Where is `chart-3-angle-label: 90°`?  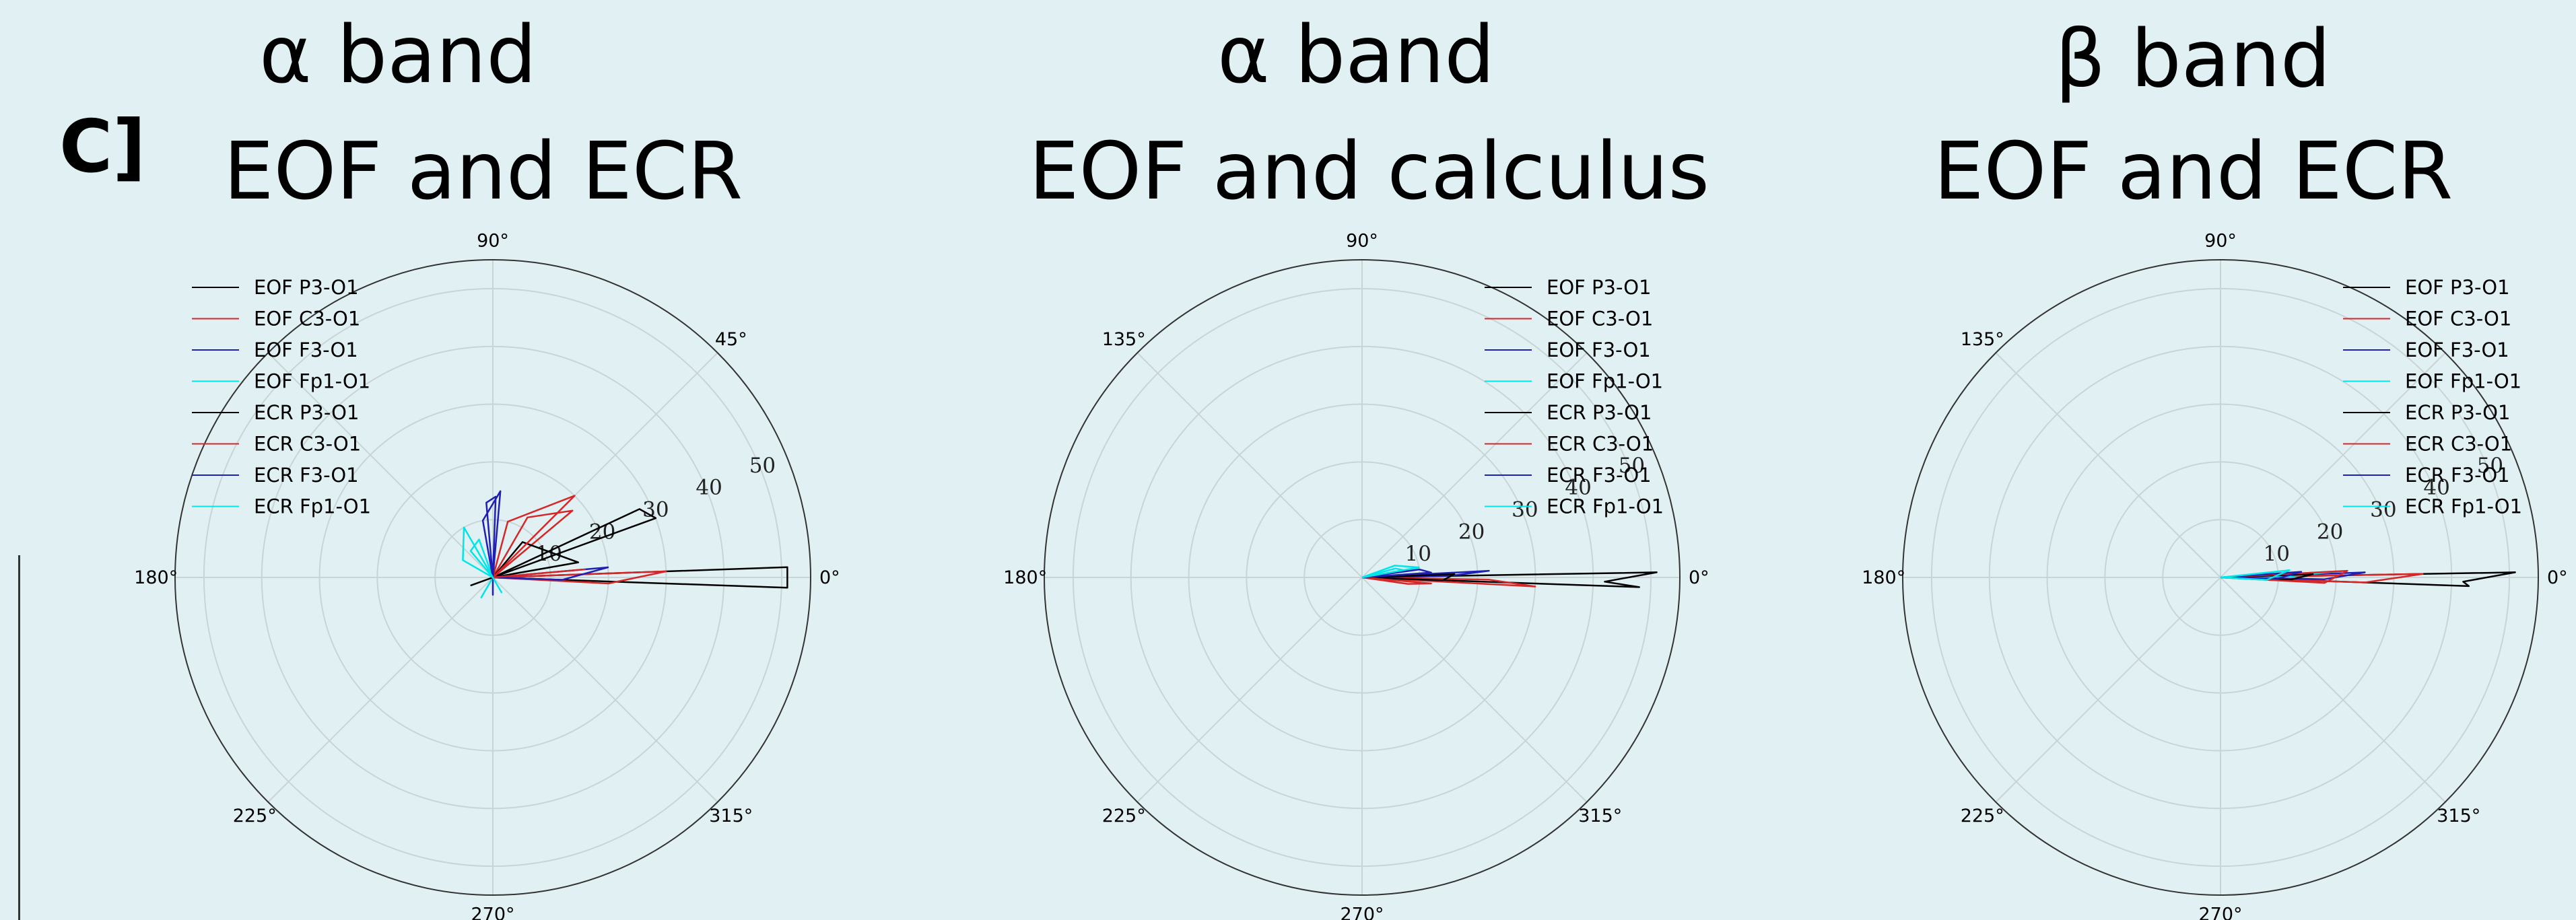
chart-3-angle-label: 90° is located at coordinates (2220, 241).